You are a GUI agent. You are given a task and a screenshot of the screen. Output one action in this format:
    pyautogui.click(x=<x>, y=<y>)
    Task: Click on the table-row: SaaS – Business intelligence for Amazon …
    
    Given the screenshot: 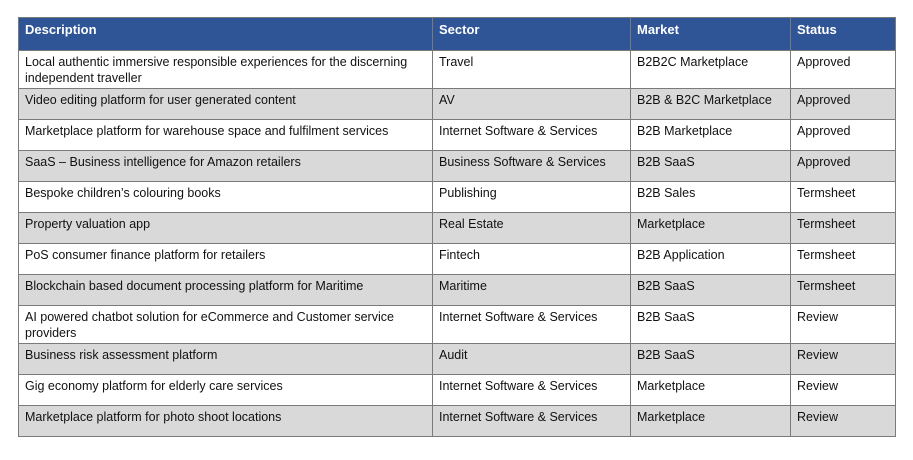 What is the action you would take?
    pyautogui.click(x=457, y=166)
    